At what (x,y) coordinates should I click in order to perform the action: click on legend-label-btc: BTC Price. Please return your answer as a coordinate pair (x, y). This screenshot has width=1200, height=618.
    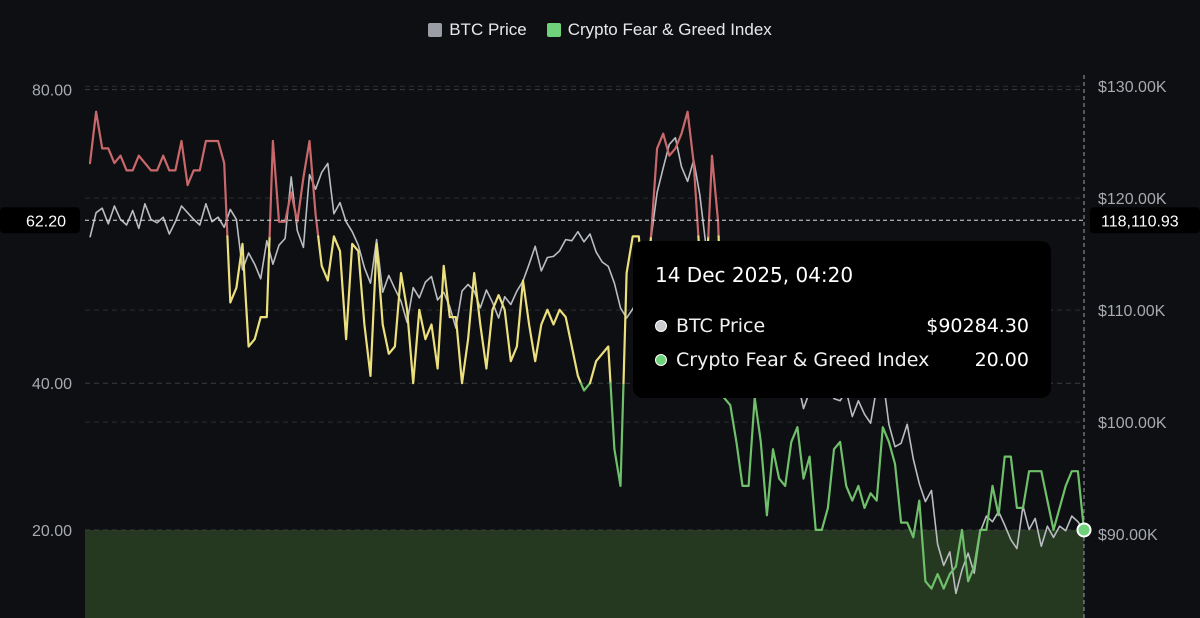
    Looking at the image, I should click on (488, 29).